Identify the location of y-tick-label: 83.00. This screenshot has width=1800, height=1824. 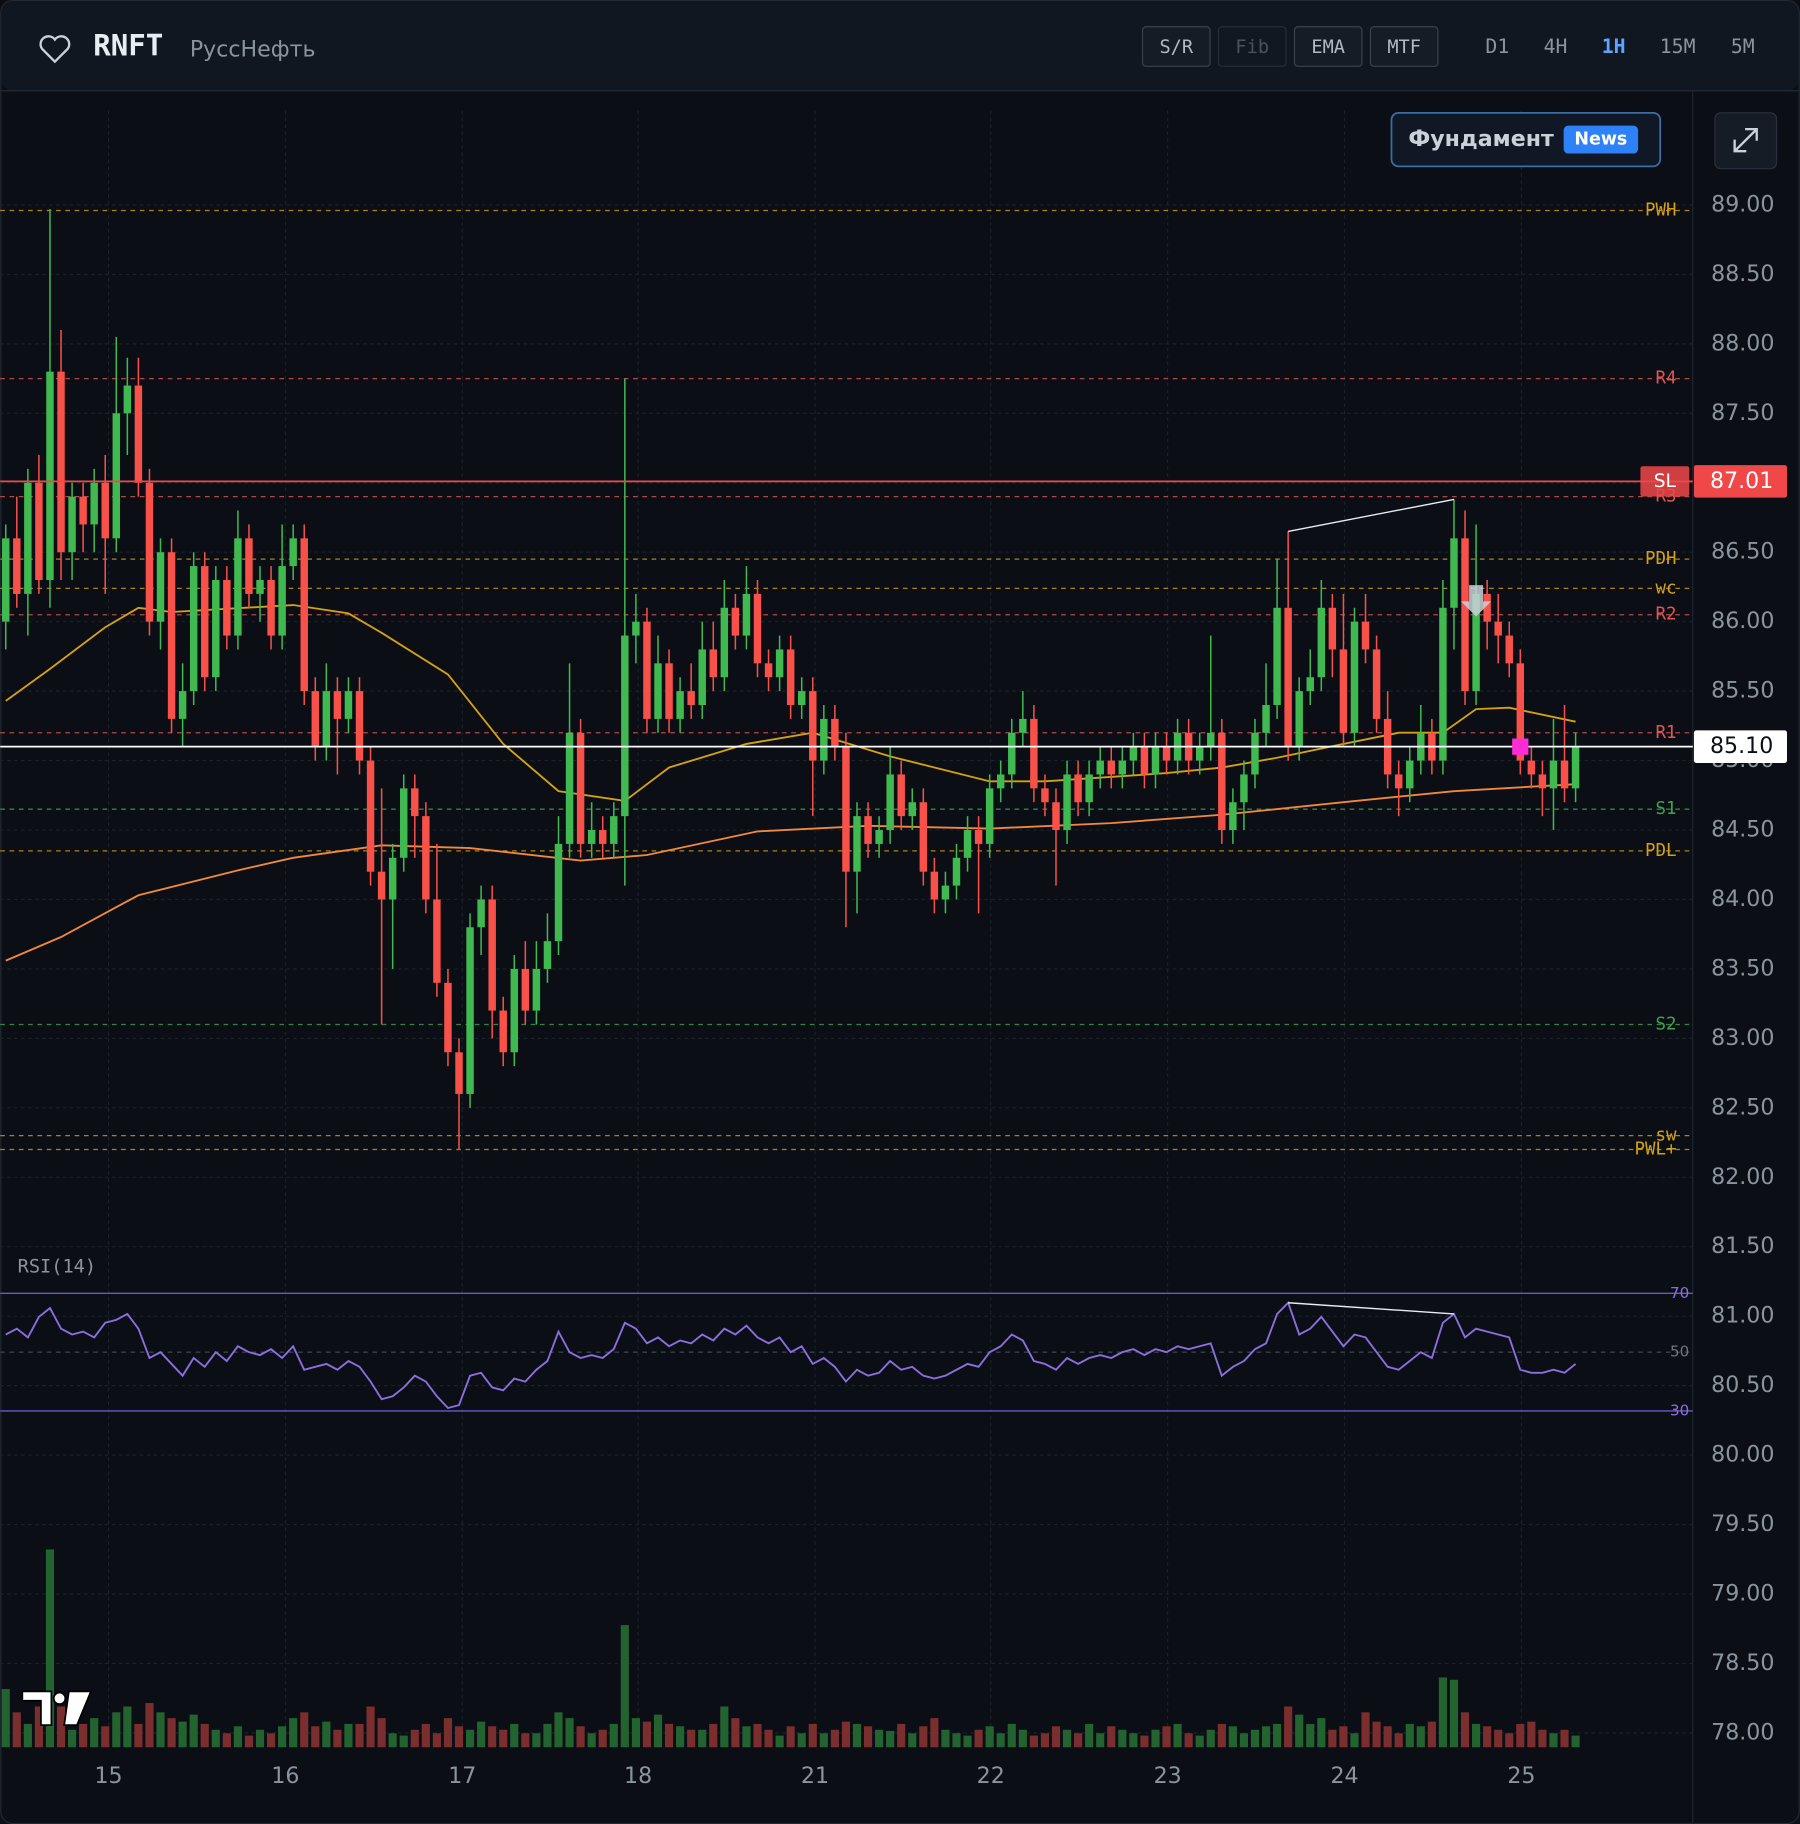
(1742, 1038).